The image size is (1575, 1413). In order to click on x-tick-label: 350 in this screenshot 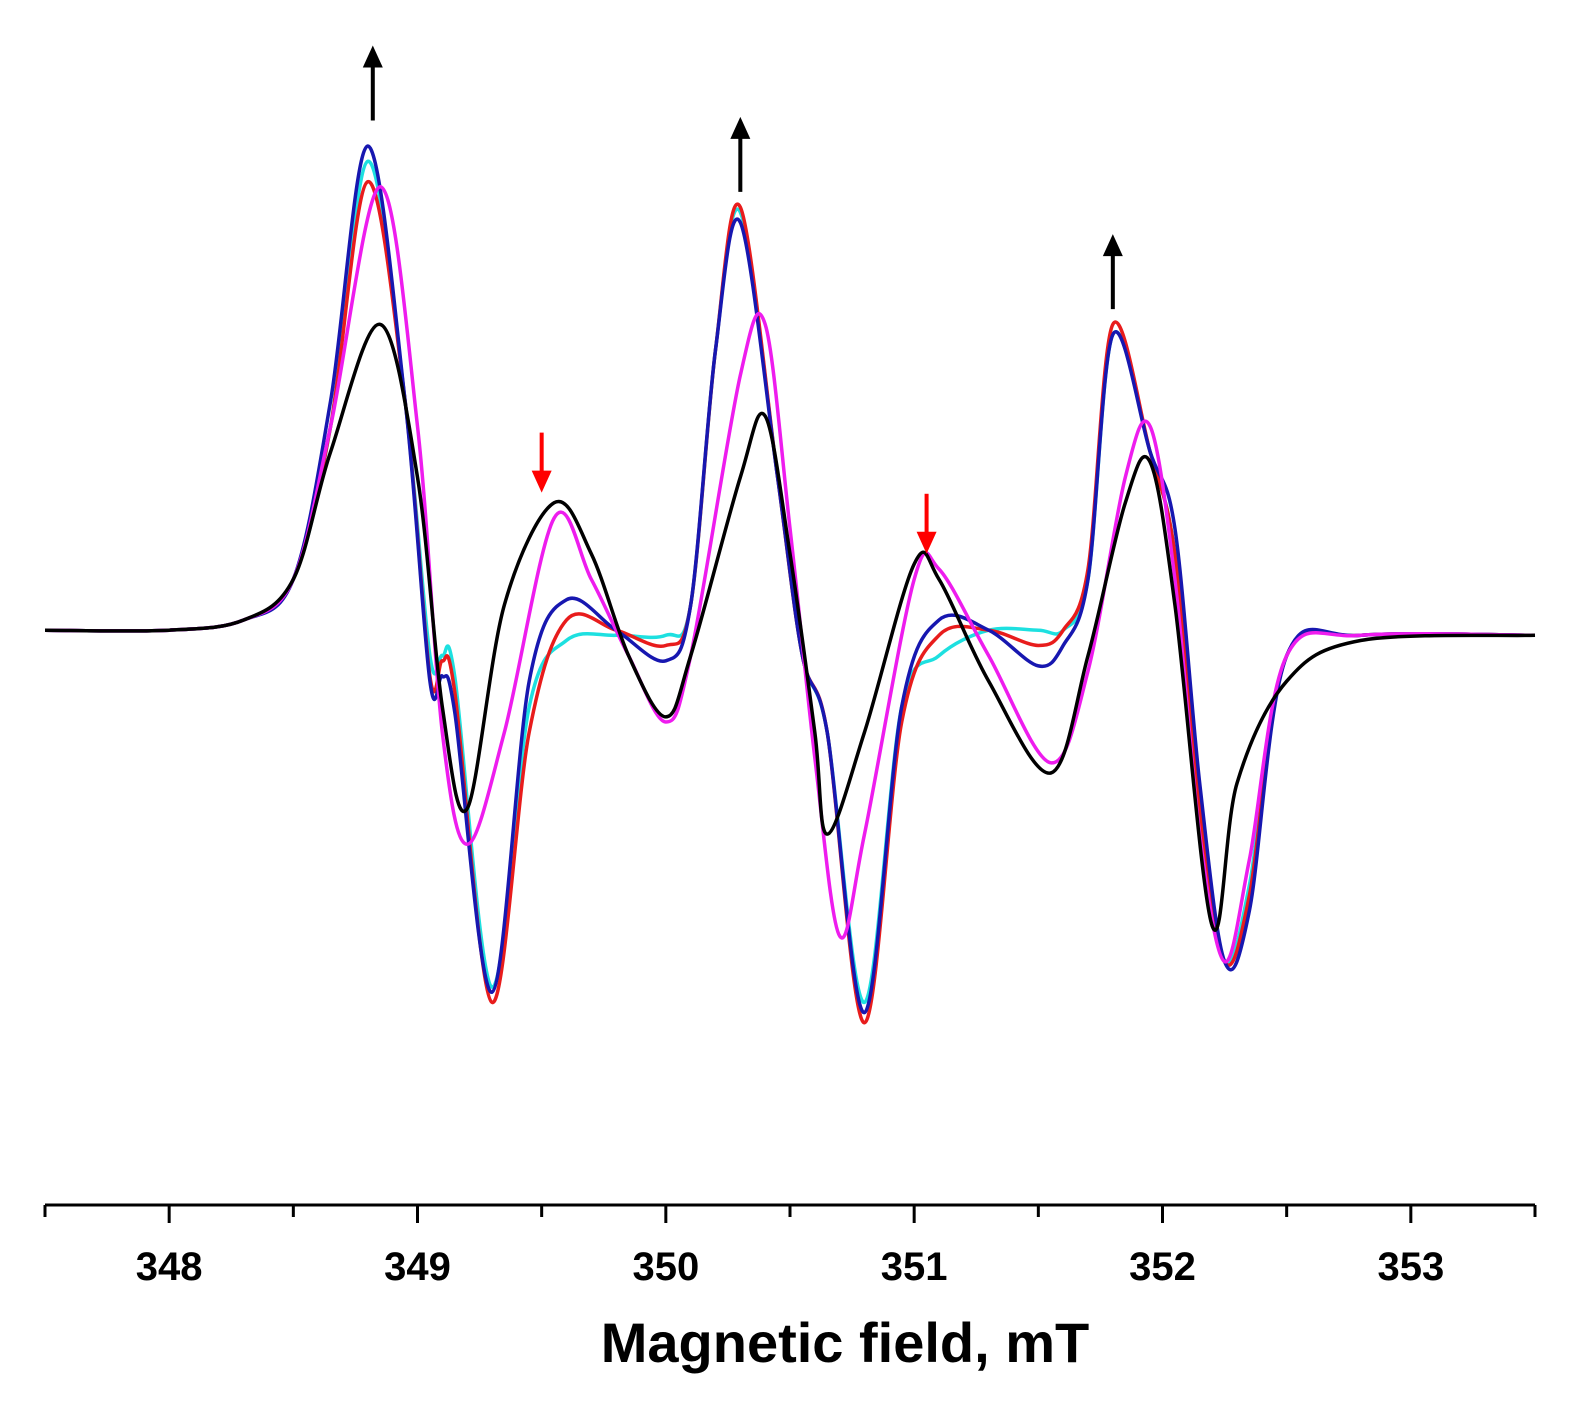, I will do `click(665, 1267)`.